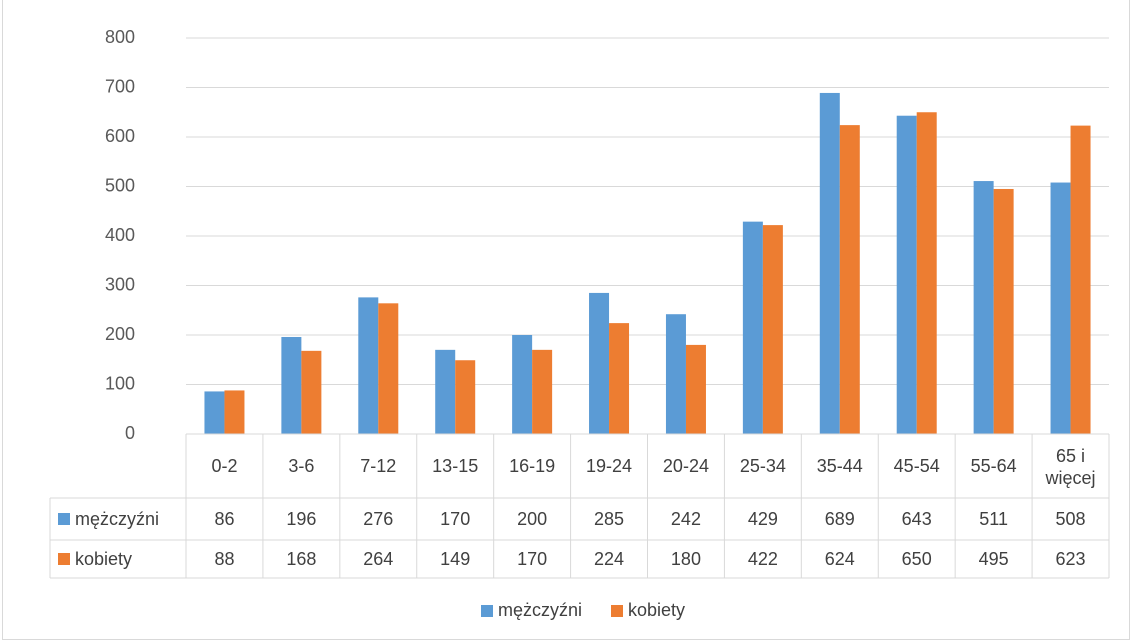 The width and height of the screenshot is (1134, 642). Describe the element at coordinates (532, 466) in the screenshot. I see `x-tick-label: 16-19` at that location.